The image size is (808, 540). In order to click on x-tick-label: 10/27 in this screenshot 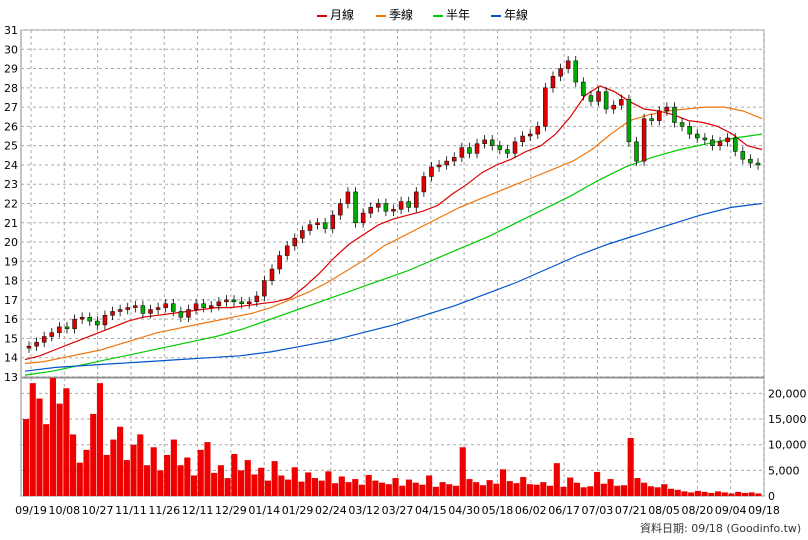, I will do `click(98, 510)`.